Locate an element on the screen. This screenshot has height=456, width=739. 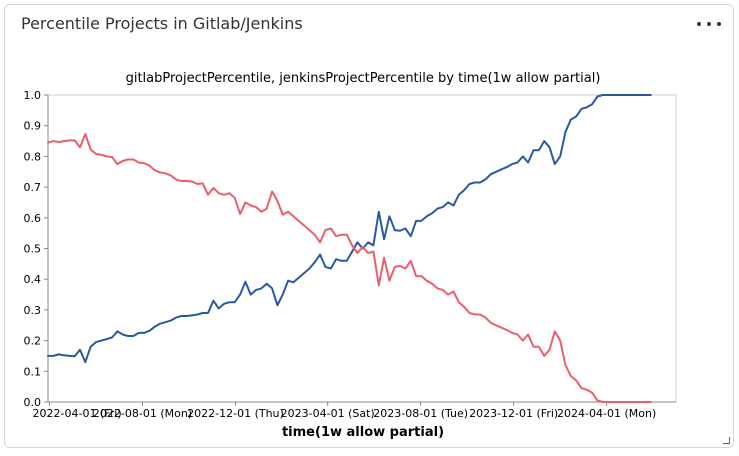
resize-handle-icon is located at coordinates (726, 440).